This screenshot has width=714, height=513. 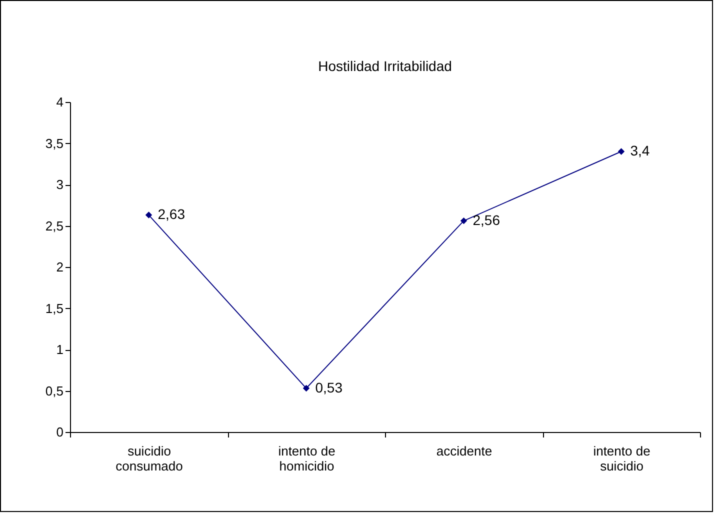 I want to click on y-tick-label: 4, so click(x=60, y=102).